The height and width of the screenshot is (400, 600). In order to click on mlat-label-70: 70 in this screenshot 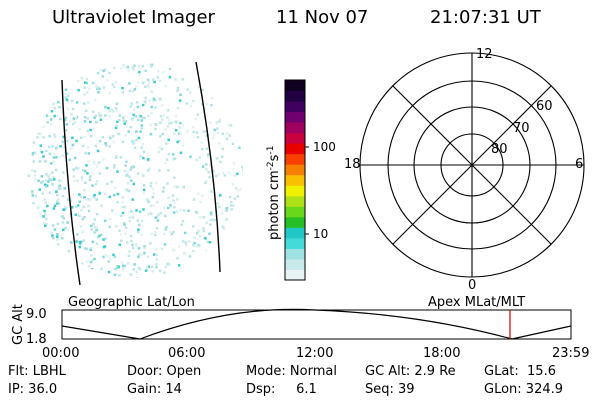, I will do `click(521, 128)`.